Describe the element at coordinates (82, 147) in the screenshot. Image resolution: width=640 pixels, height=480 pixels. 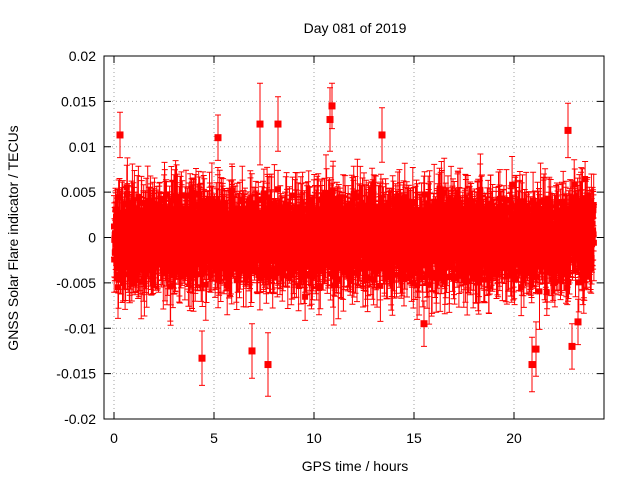
I see `y-tick-label: 0.01` at that location.